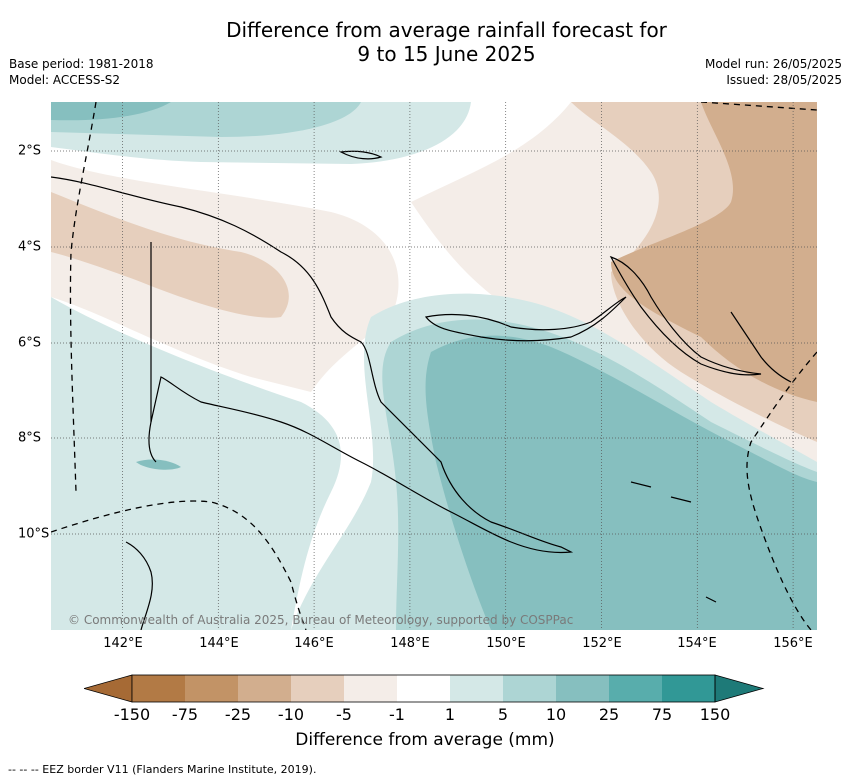 The image size is (850, 781). What do you see at coordinates (758, 106) in the screenshot?
I see `eez-border-northeast` at bounding box center [758, 106].